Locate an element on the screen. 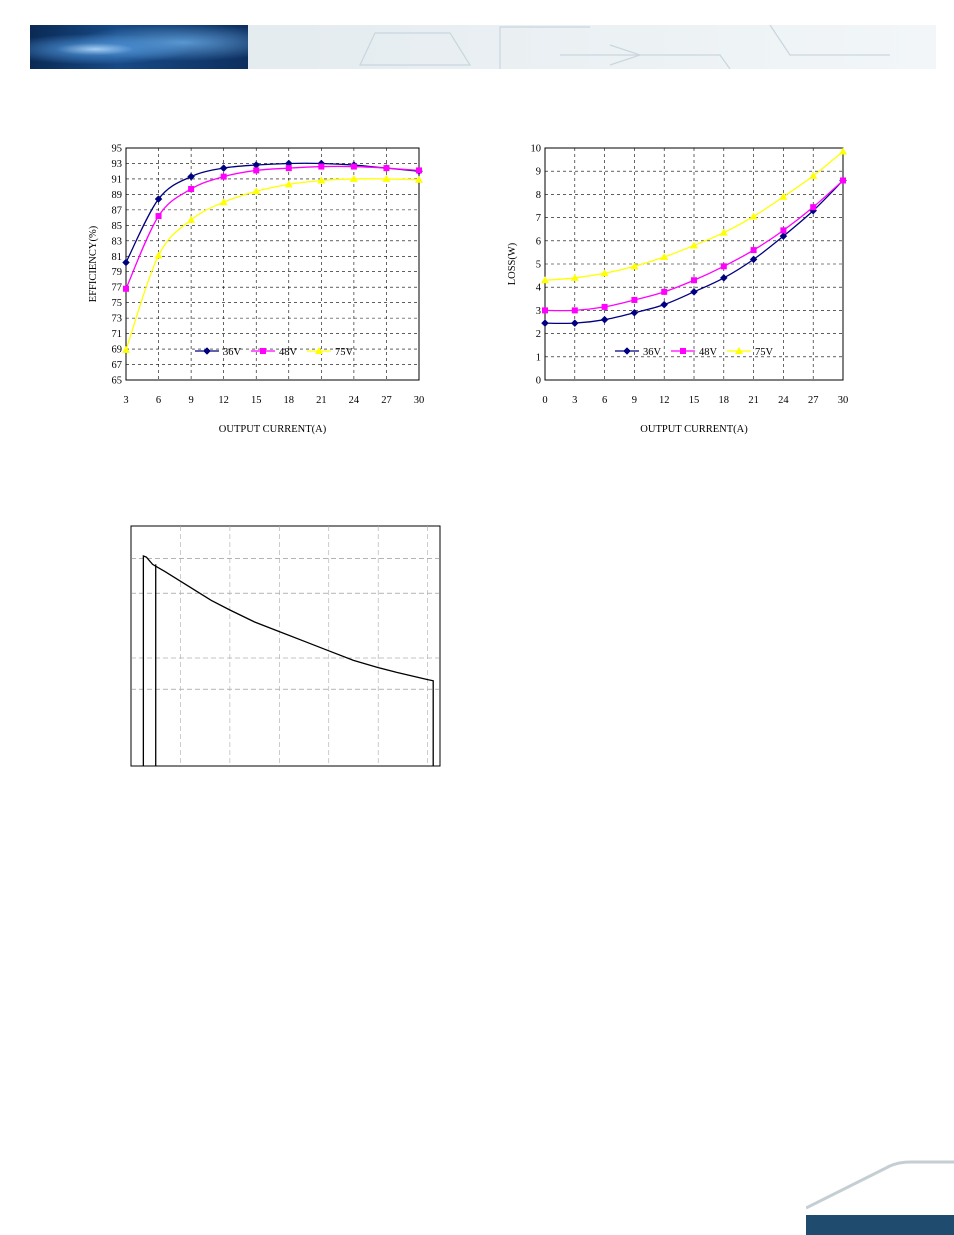 This screenshot has width=954, height=1235. eff-y-tick-label: 83 is located at coordinates (117, 241).